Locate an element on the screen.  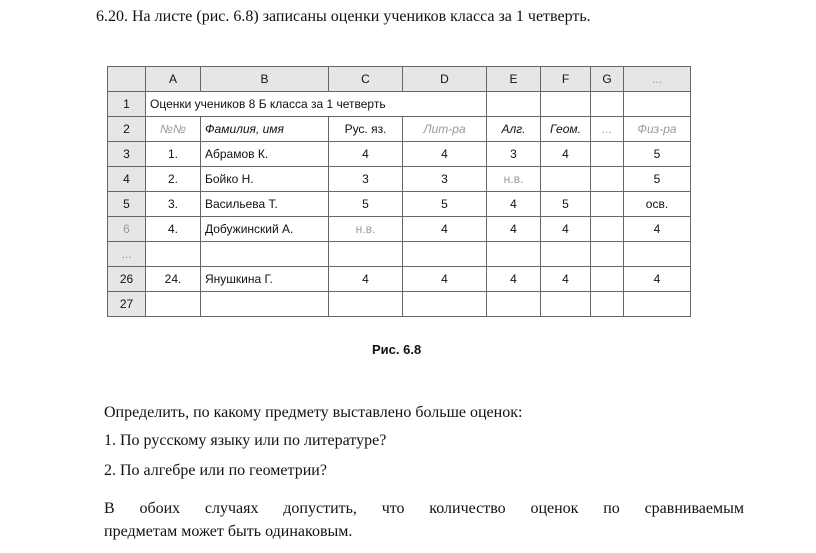
header-cell: Алг. is located at coordinates (513, 129).